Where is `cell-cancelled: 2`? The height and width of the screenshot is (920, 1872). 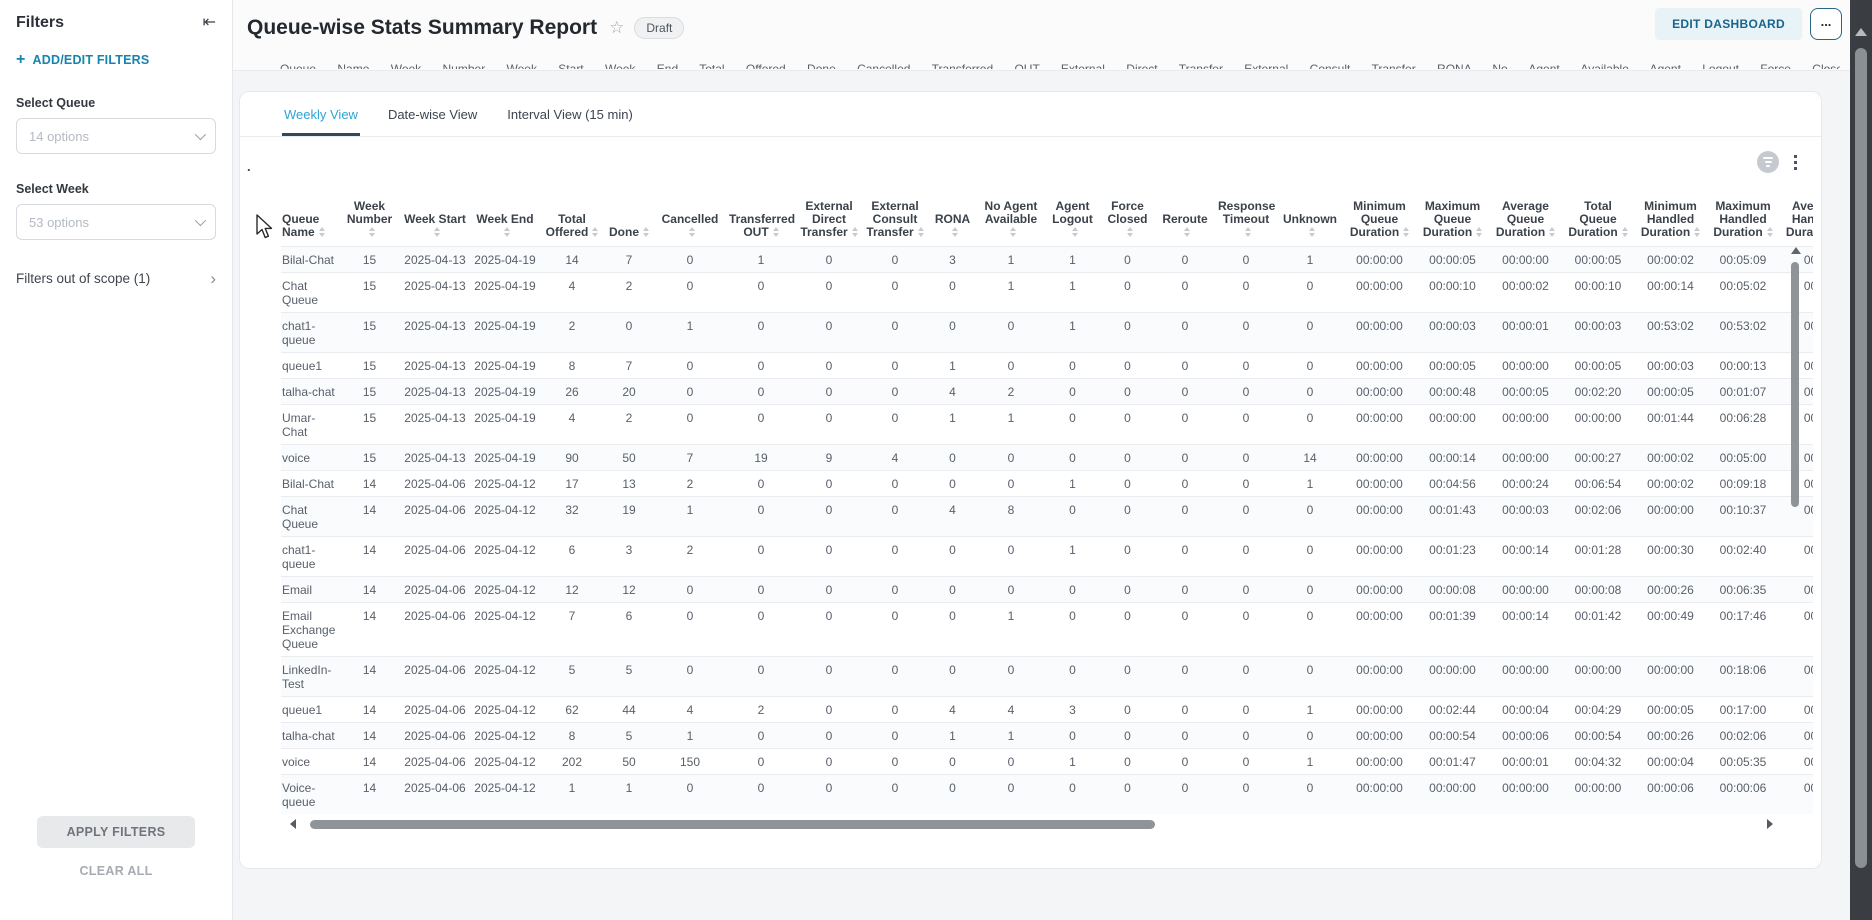
cell-cancelled: 2 is located at coordinates (690, 484).